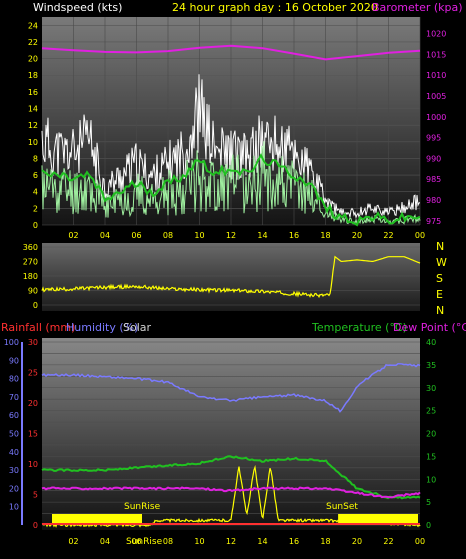 This screenshot has width=466, height=559. Describe the element at coordinates (294, 235) in the screenshot. I see `wind-x-tick-7: 16` at that location.